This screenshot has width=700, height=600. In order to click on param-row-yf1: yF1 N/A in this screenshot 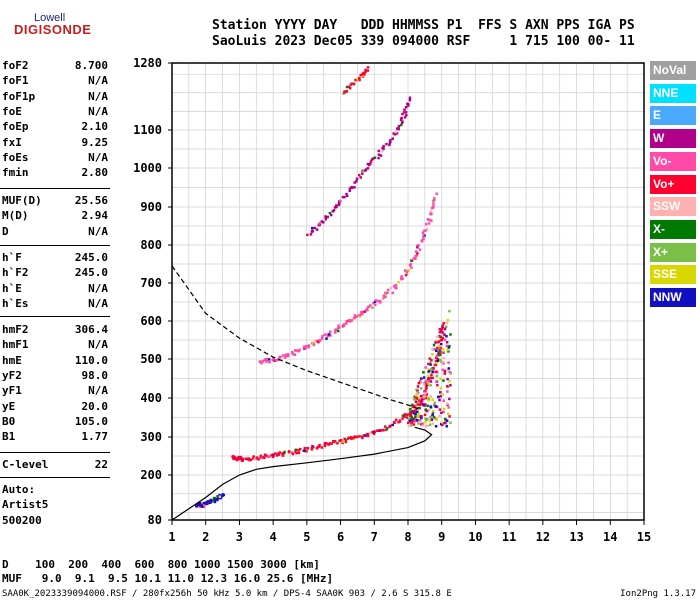, I will do `click(55, 390)`.